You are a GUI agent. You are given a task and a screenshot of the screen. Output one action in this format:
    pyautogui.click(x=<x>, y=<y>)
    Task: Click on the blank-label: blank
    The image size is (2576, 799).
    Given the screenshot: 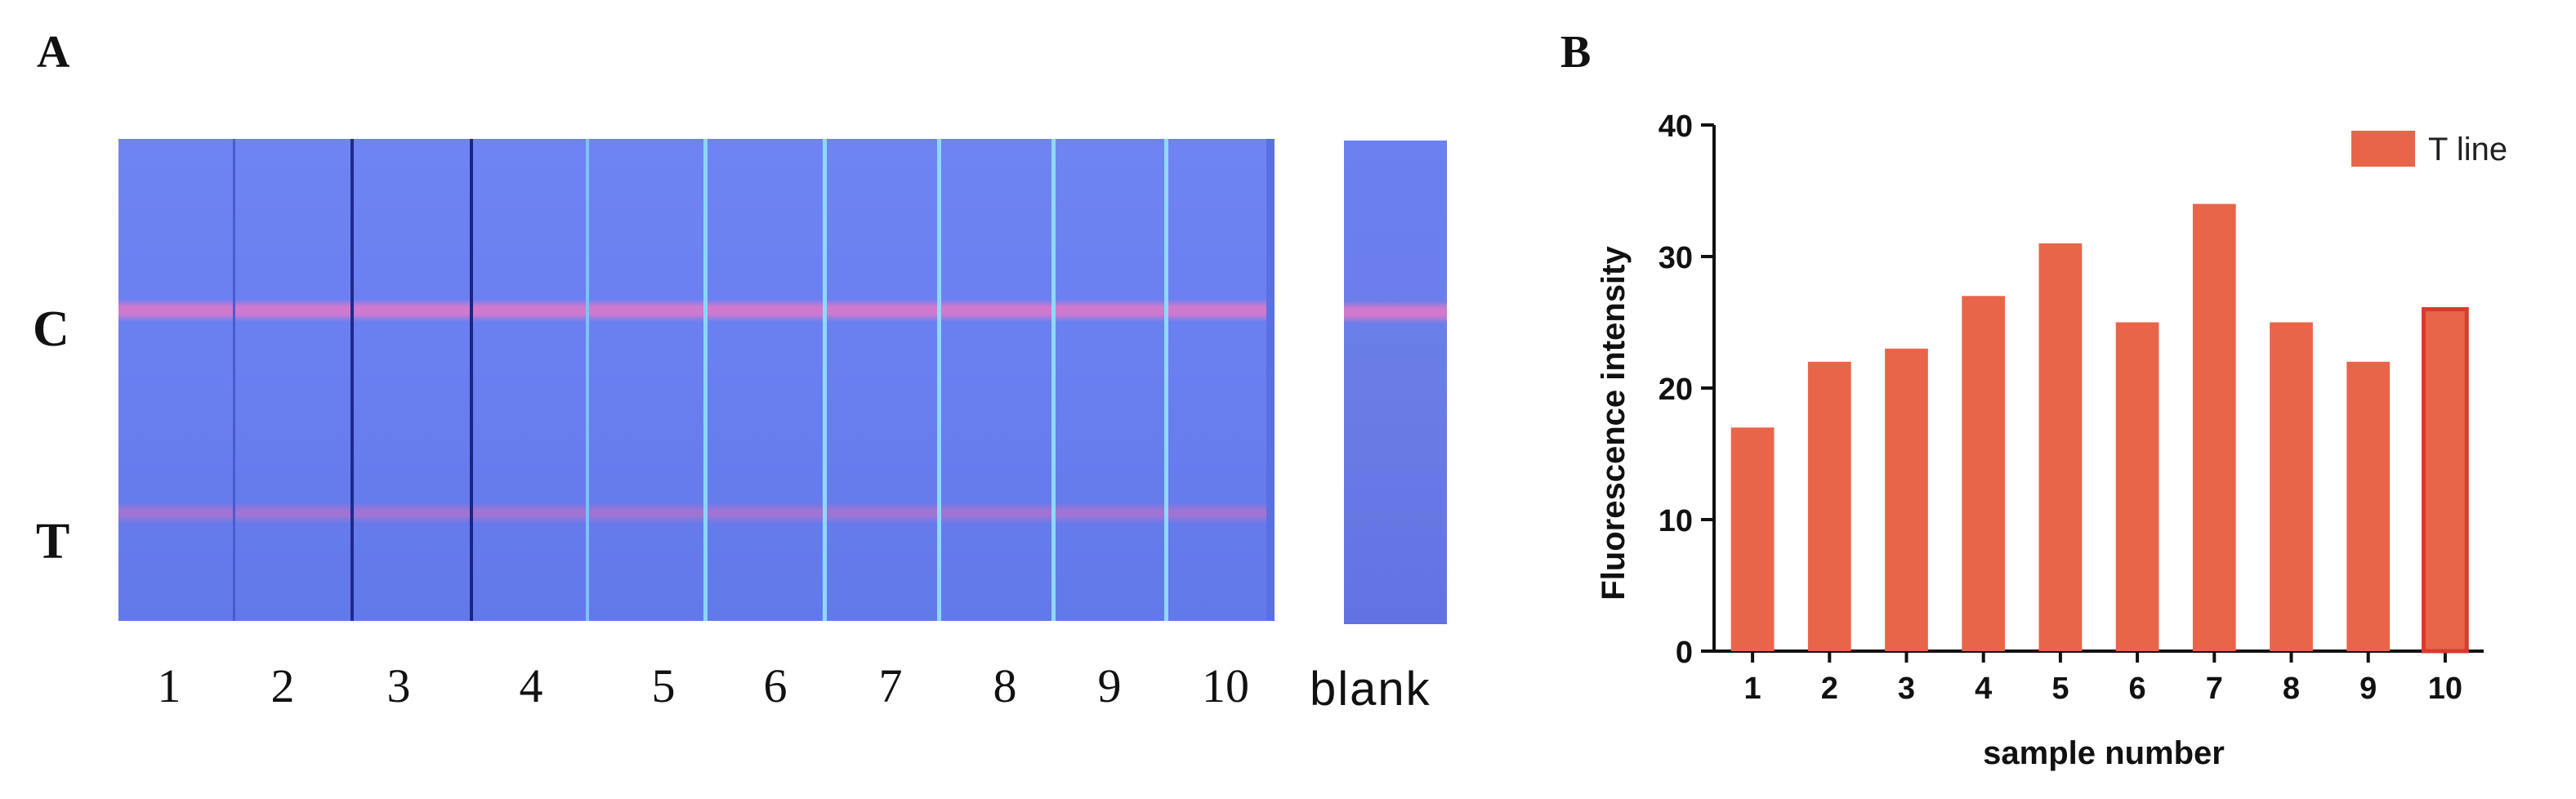 What is the action you would take?
    pyautogui.click(x=1371, y=689)
    